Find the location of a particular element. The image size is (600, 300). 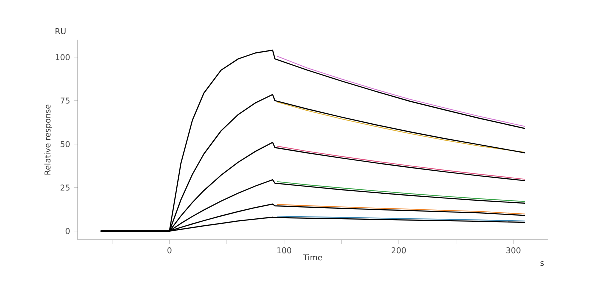

x-tick-label: 300 is located at coordinates (513, 251).